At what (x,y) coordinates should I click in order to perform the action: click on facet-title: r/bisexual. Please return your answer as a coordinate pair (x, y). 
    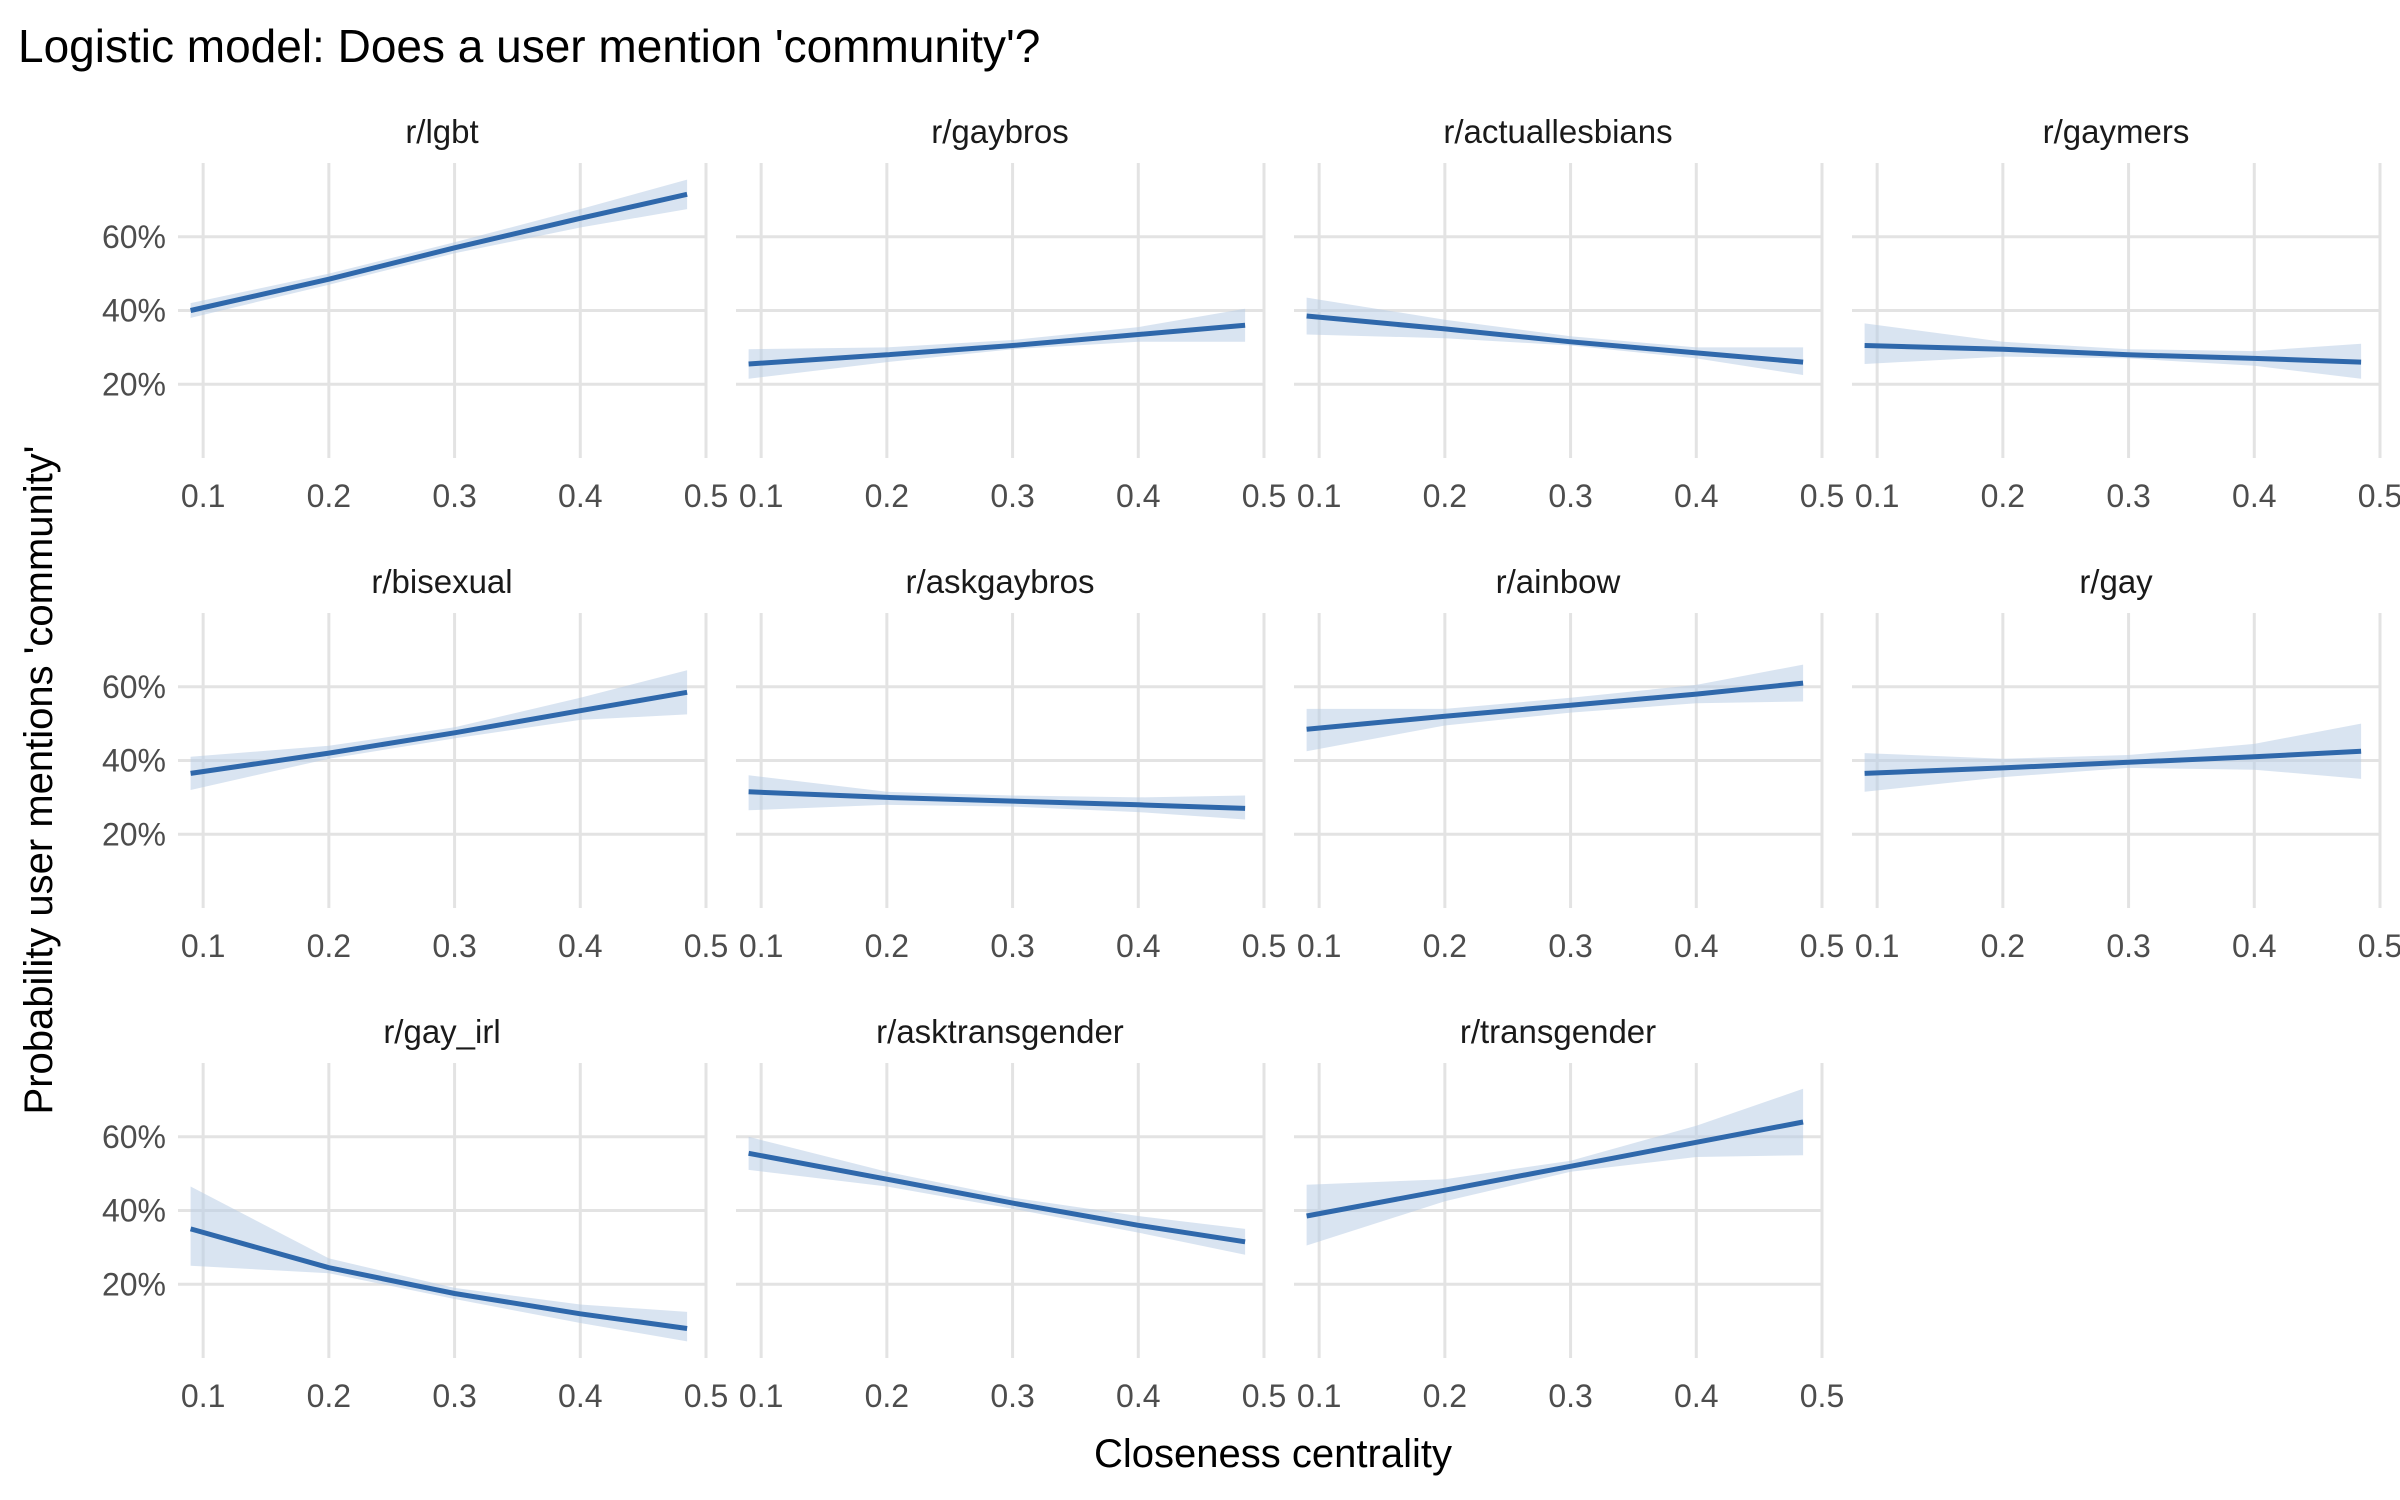
    Looking at the image, I should click on (441, 581).